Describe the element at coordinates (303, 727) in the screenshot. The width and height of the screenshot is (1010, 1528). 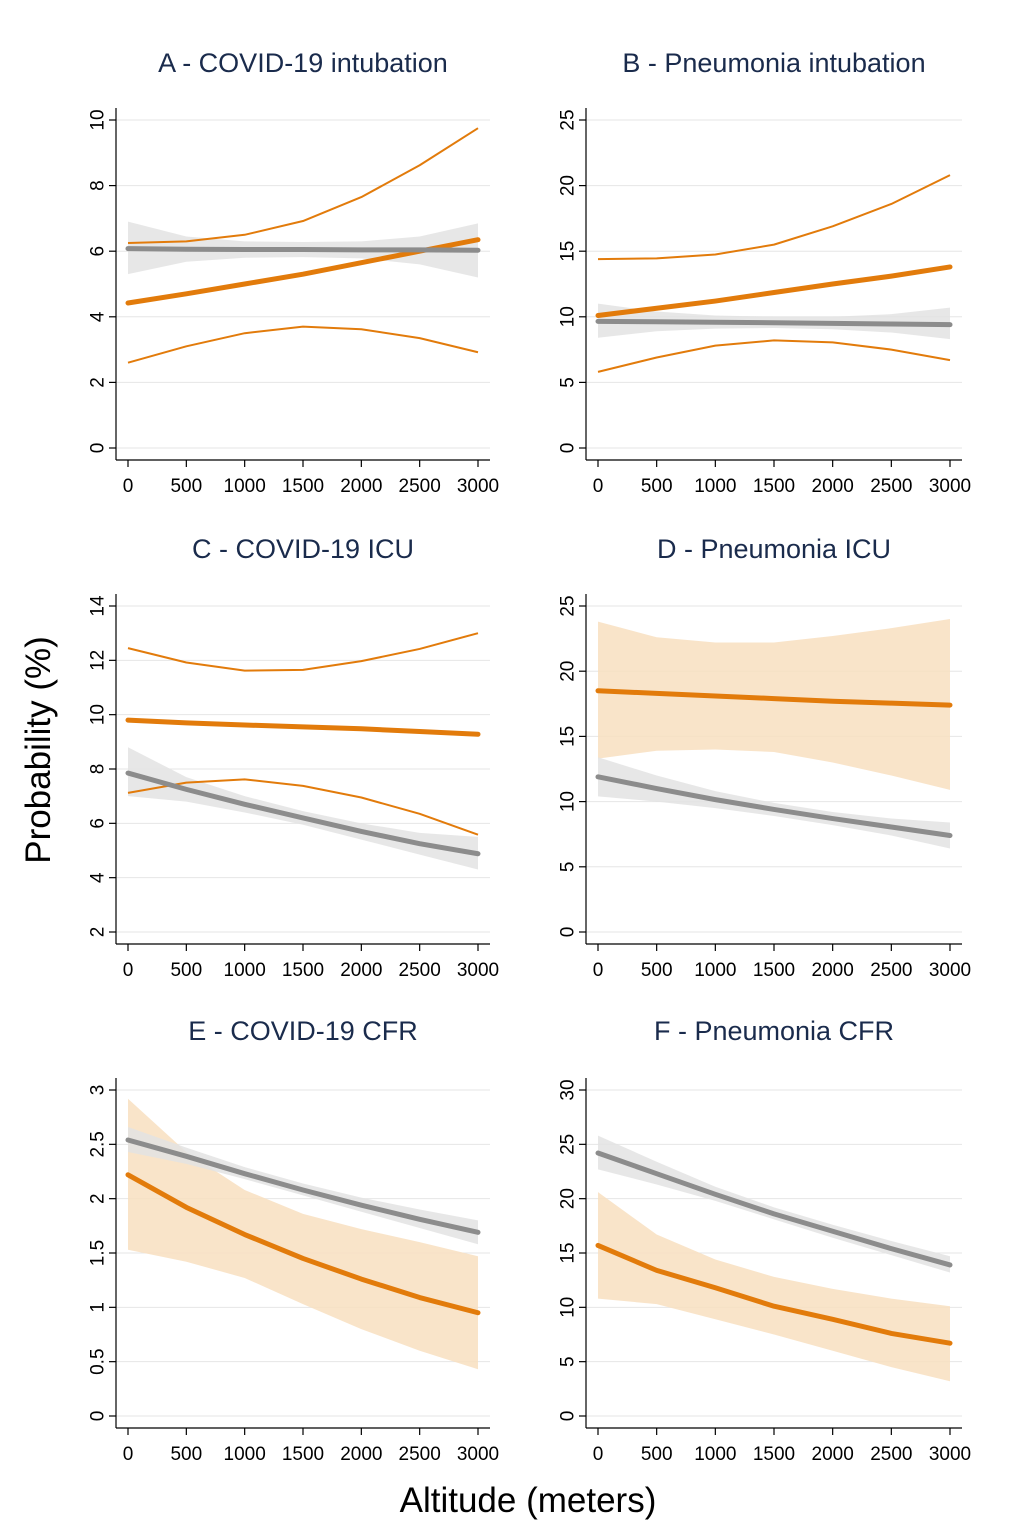
I see `panel-c-orange-estimate-line` at that location.